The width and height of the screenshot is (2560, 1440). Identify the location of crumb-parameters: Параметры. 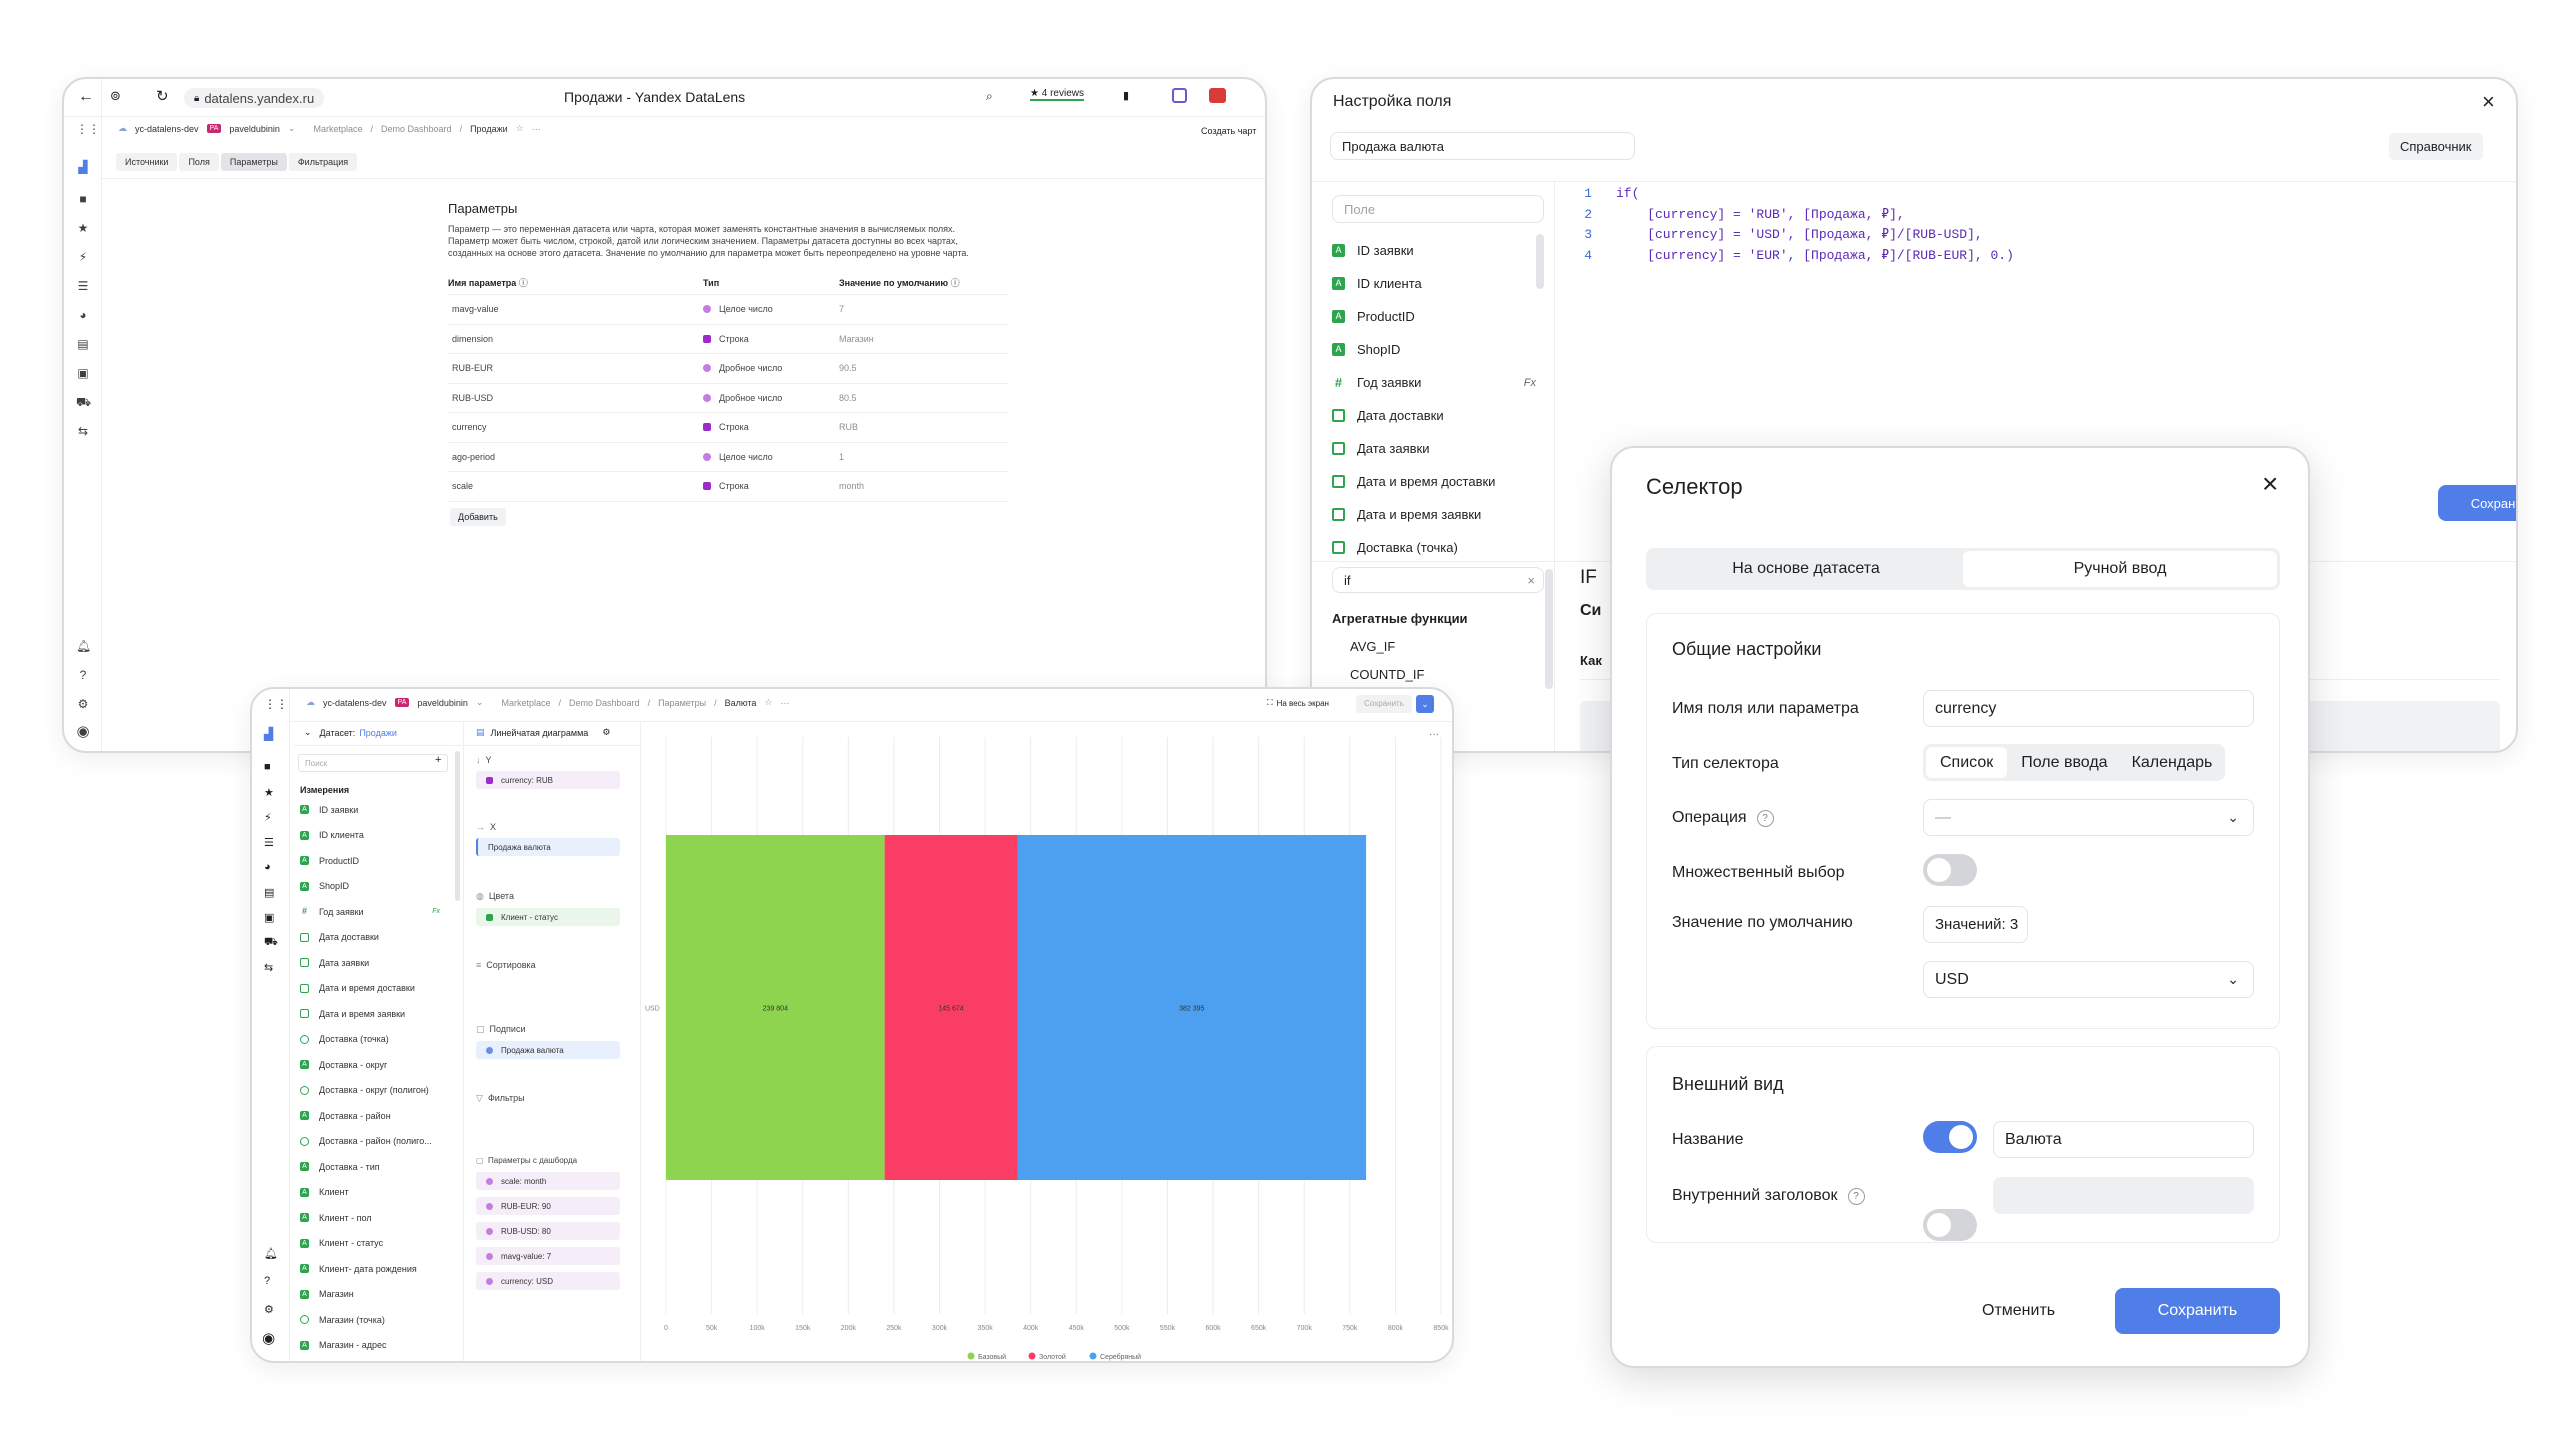
(682, 702).